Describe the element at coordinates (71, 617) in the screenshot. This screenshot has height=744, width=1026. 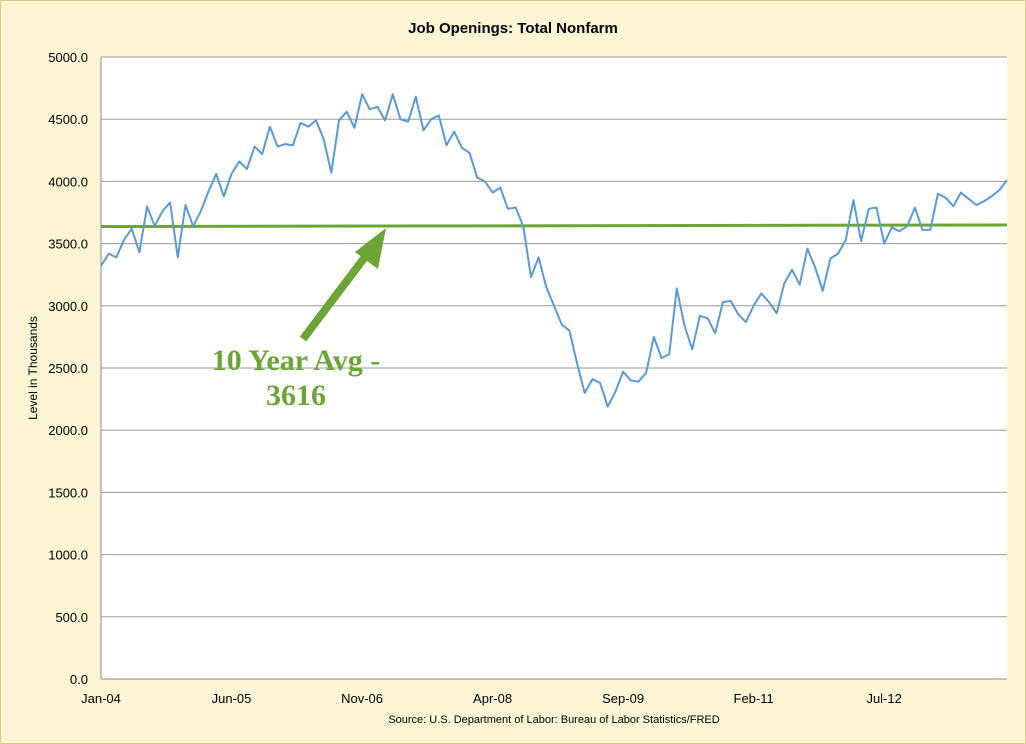
I see `y-tick-label: 500.0` at that location.